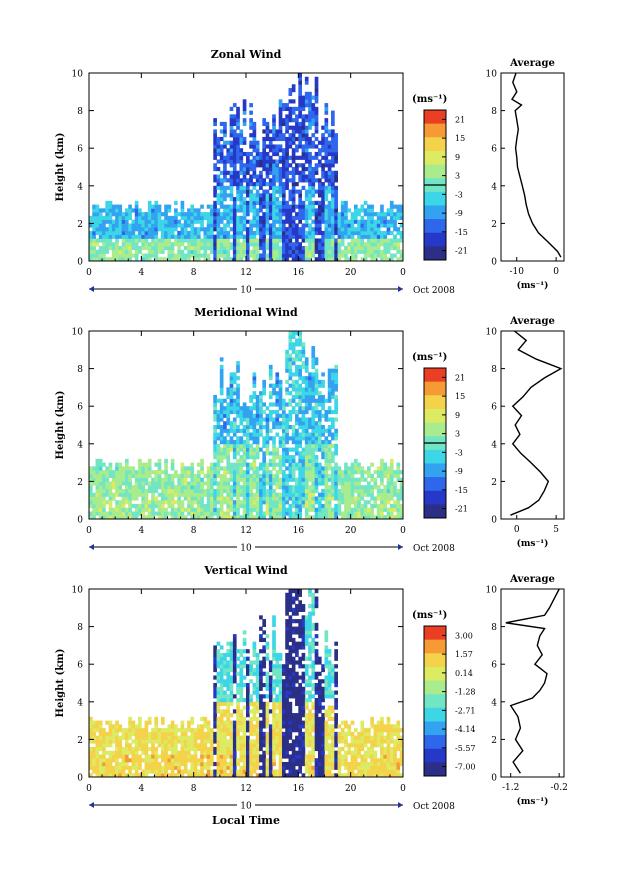 The height and width of the screenshot is (873, 617). What do you see at coordinates (435, 447) in the screenshot?
I see `colorbar-segment` at bounding box center [435, 447].